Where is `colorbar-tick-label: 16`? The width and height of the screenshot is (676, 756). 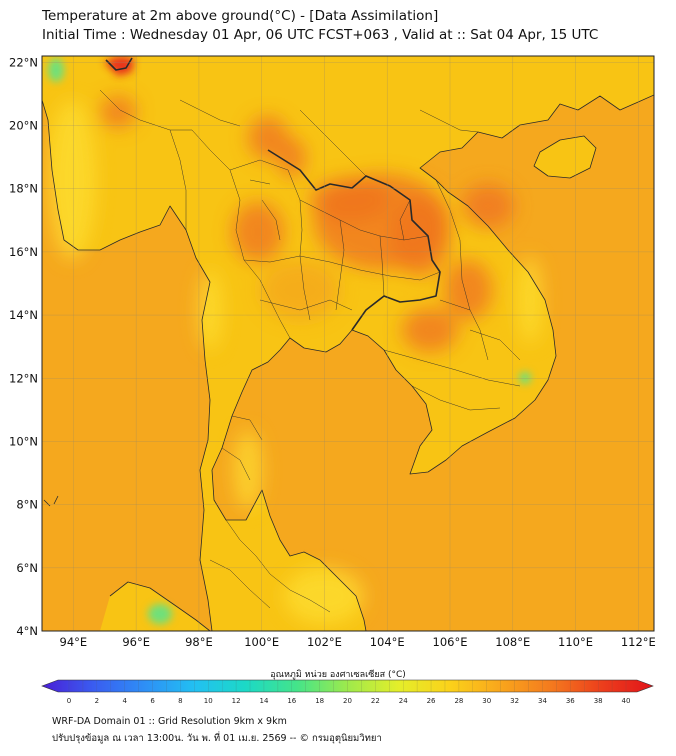 colorbar-tick-label: 16 is located at coordinates (291, 701).